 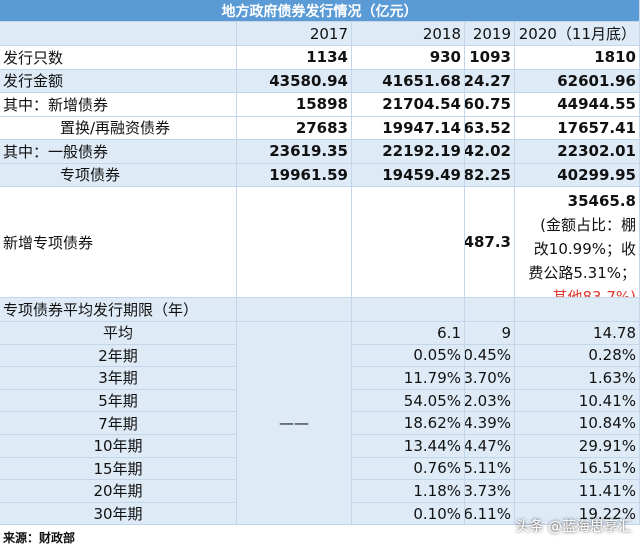 What do you see at coordinates (408, 152) in the screenshot?
I see `value: 22192.19` at bounding box center [408, 152].